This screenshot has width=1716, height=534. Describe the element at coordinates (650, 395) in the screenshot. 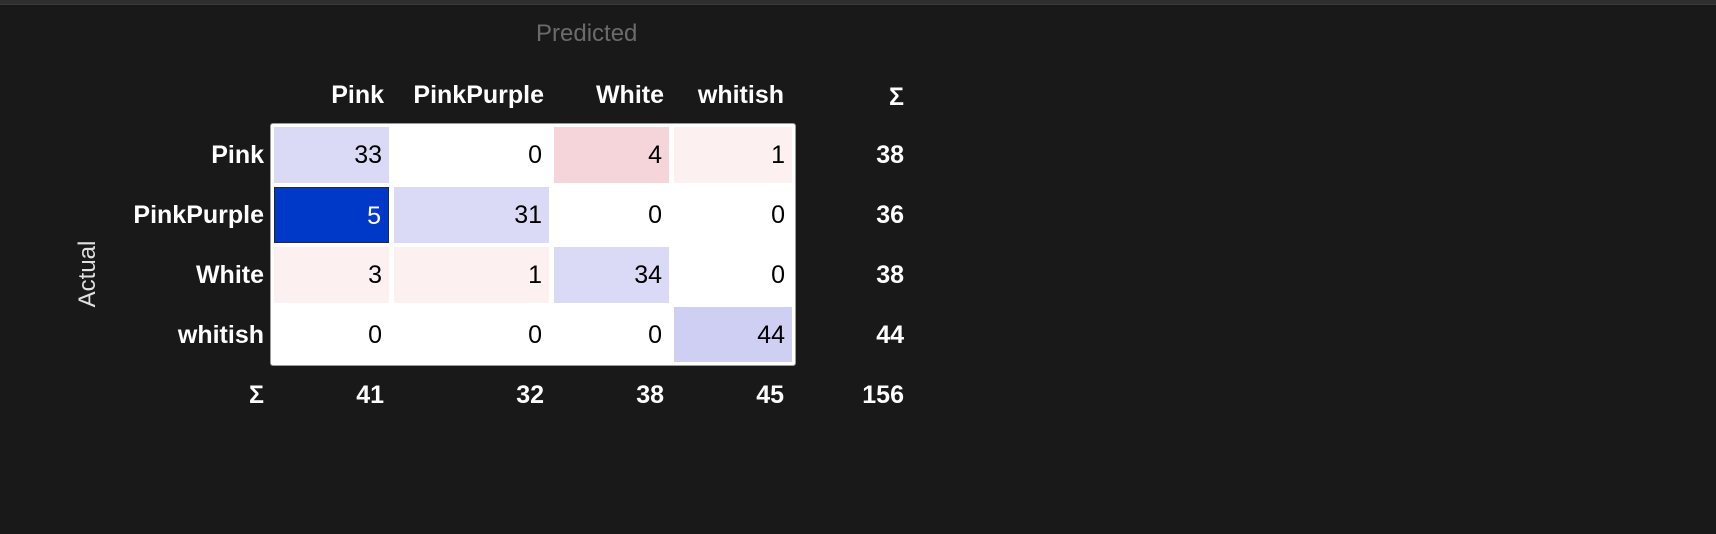

I see `column-total-white: 38` at that location.